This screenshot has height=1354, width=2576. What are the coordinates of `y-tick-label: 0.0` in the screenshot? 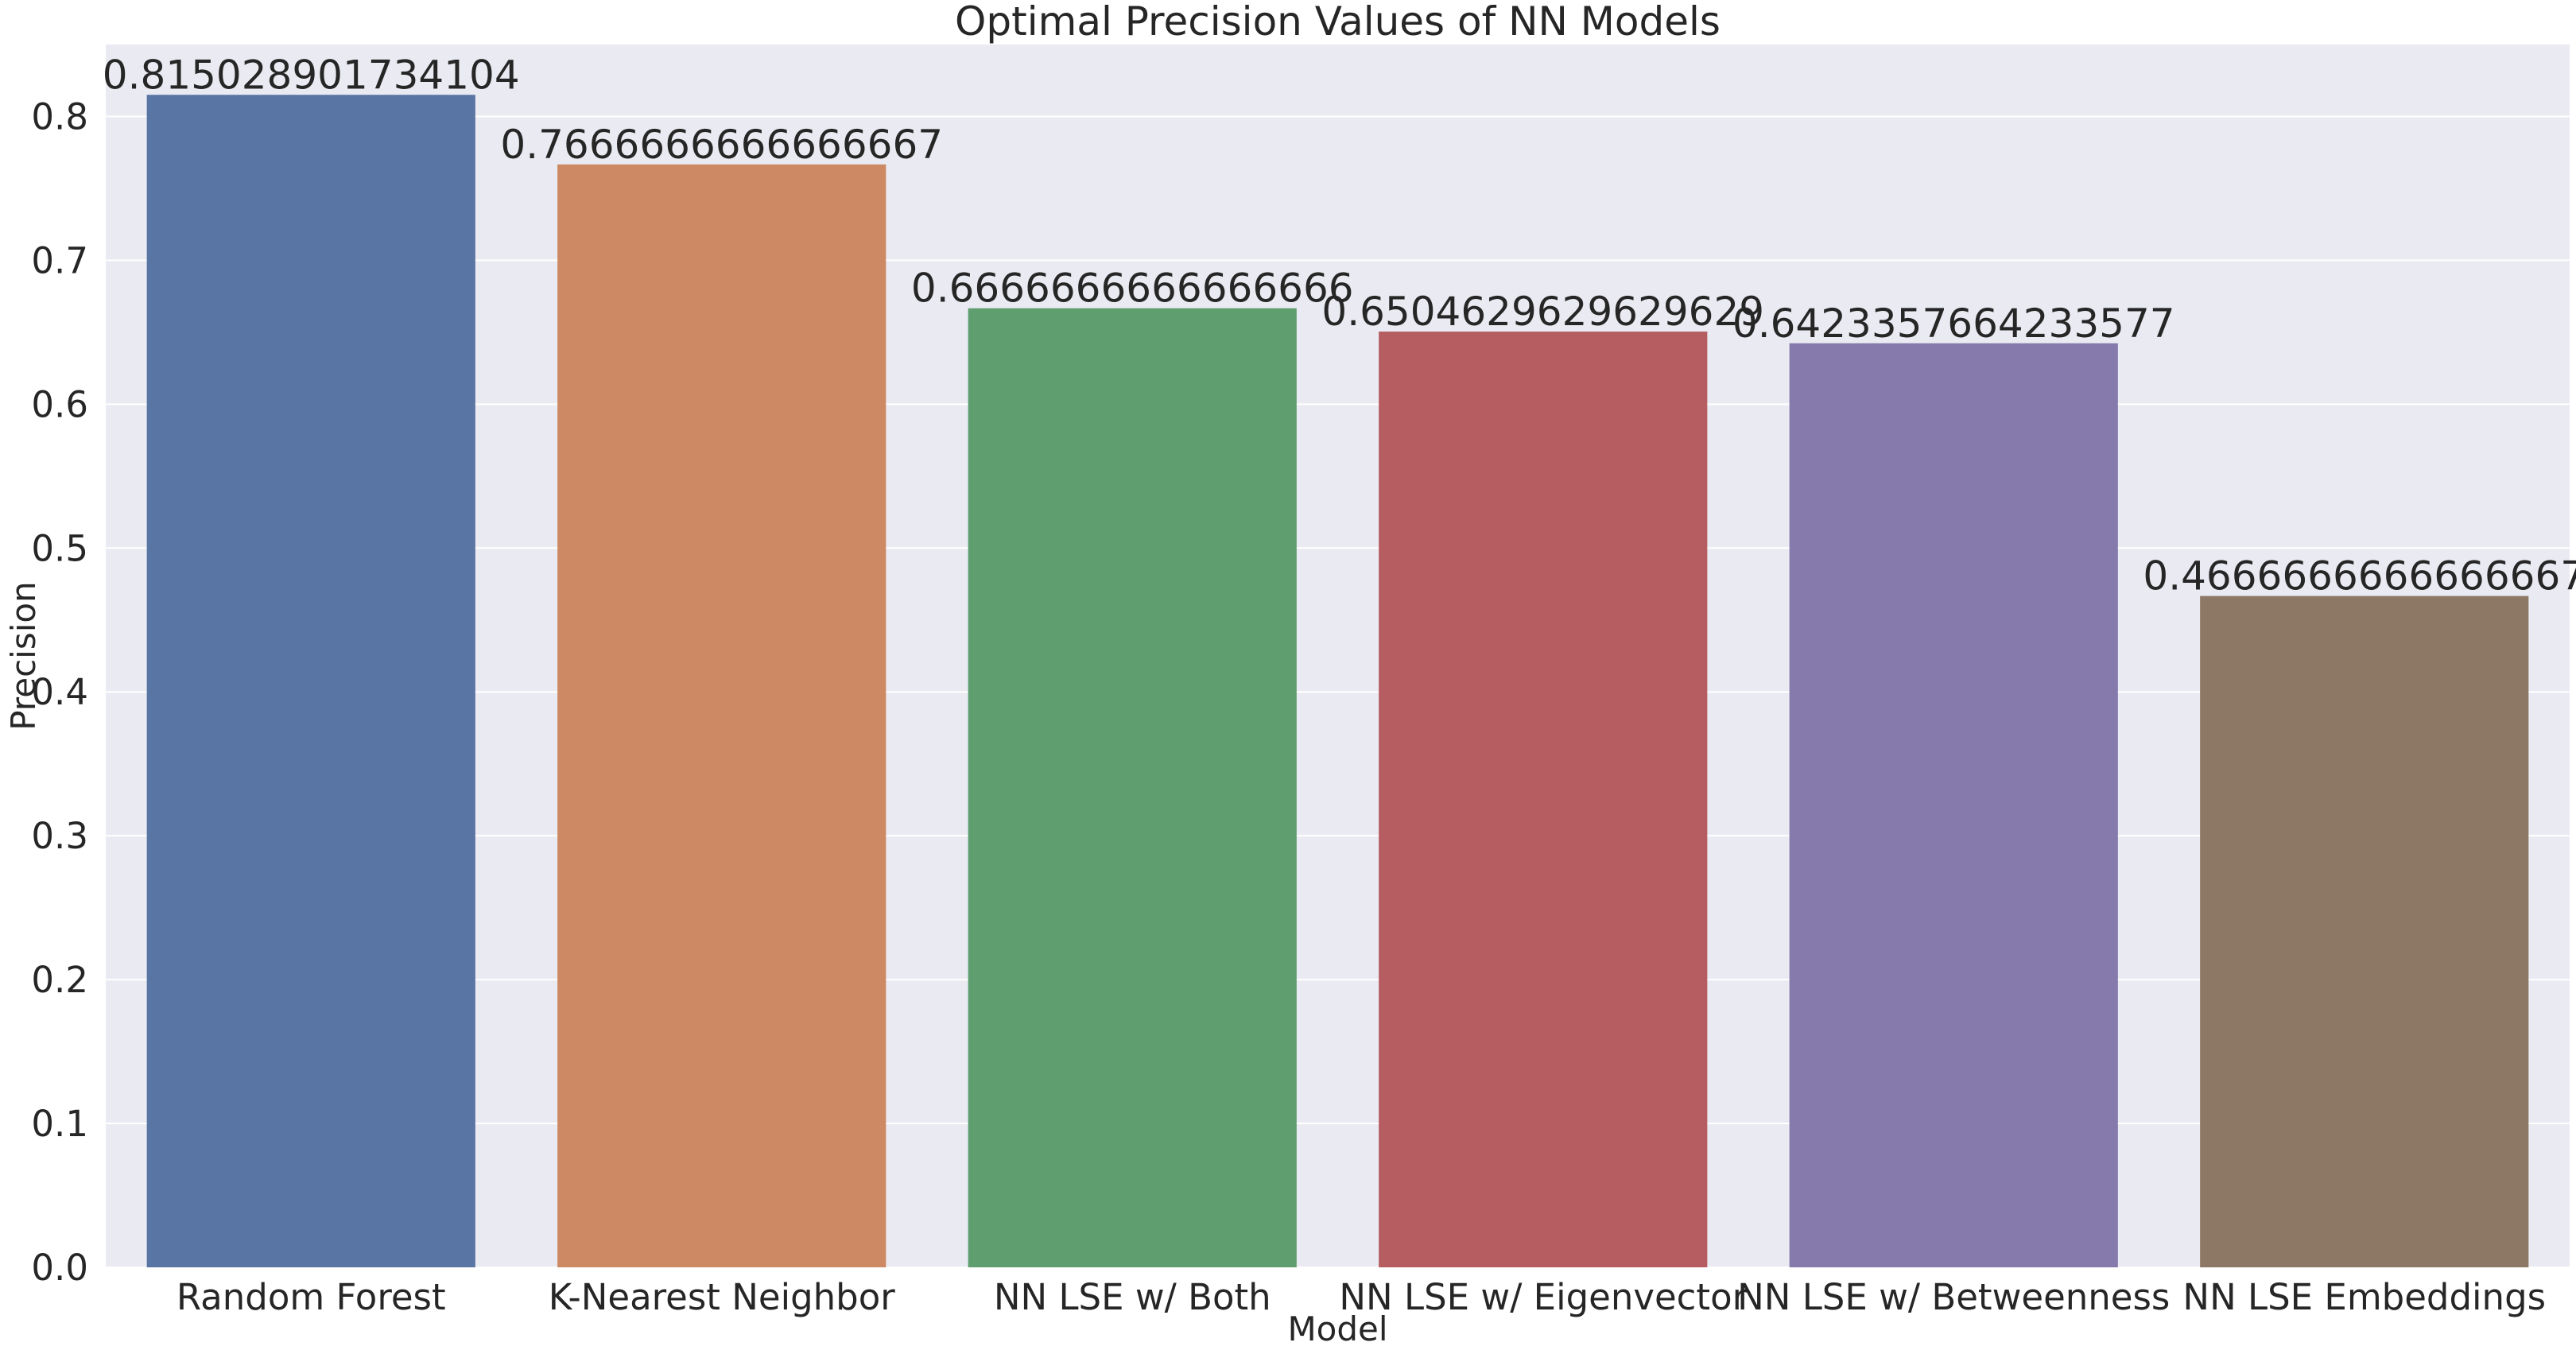 It's located at (60, 1268).